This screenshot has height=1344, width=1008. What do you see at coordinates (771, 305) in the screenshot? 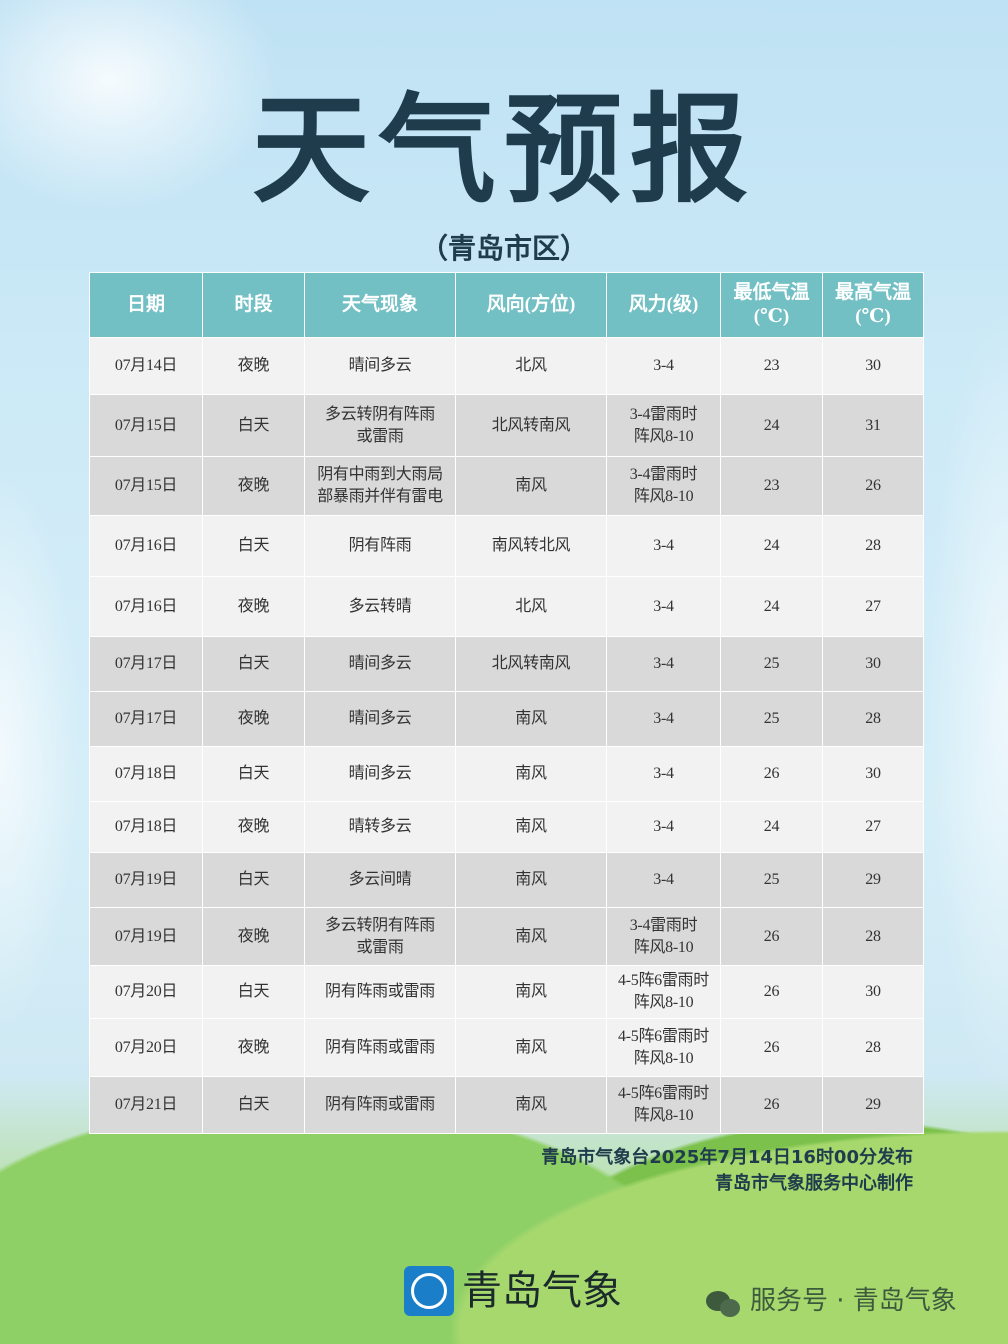
I see `column-header: 最低气温 (℃)` at bounding box center [771, 305].